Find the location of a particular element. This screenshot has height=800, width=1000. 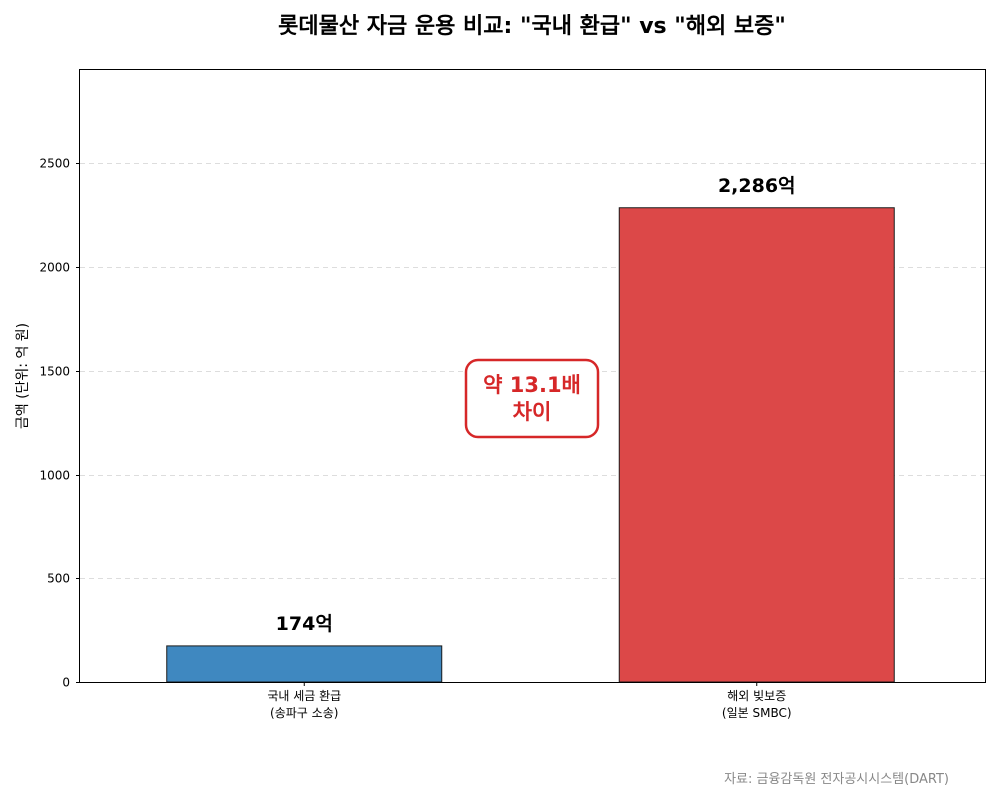

annotation-box is located at coordinates (532, 398).